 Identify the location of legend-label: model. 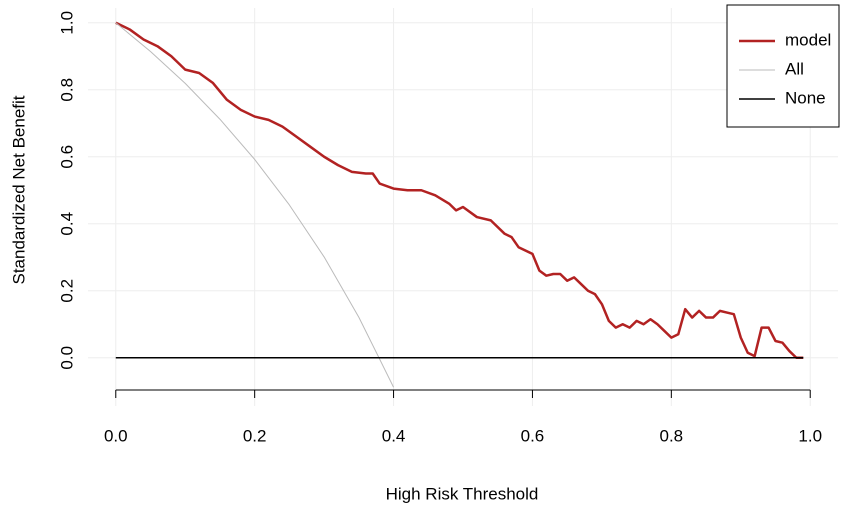
(808, 39).